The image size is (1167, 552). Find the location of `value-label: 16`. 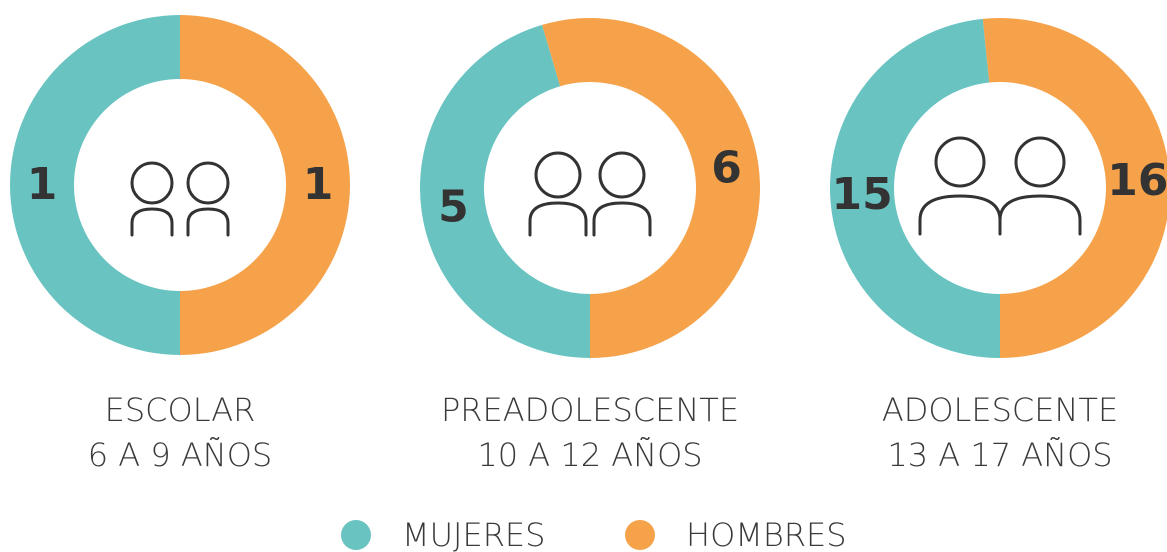

value-label: 16 is located at coordinates (1137, 180).